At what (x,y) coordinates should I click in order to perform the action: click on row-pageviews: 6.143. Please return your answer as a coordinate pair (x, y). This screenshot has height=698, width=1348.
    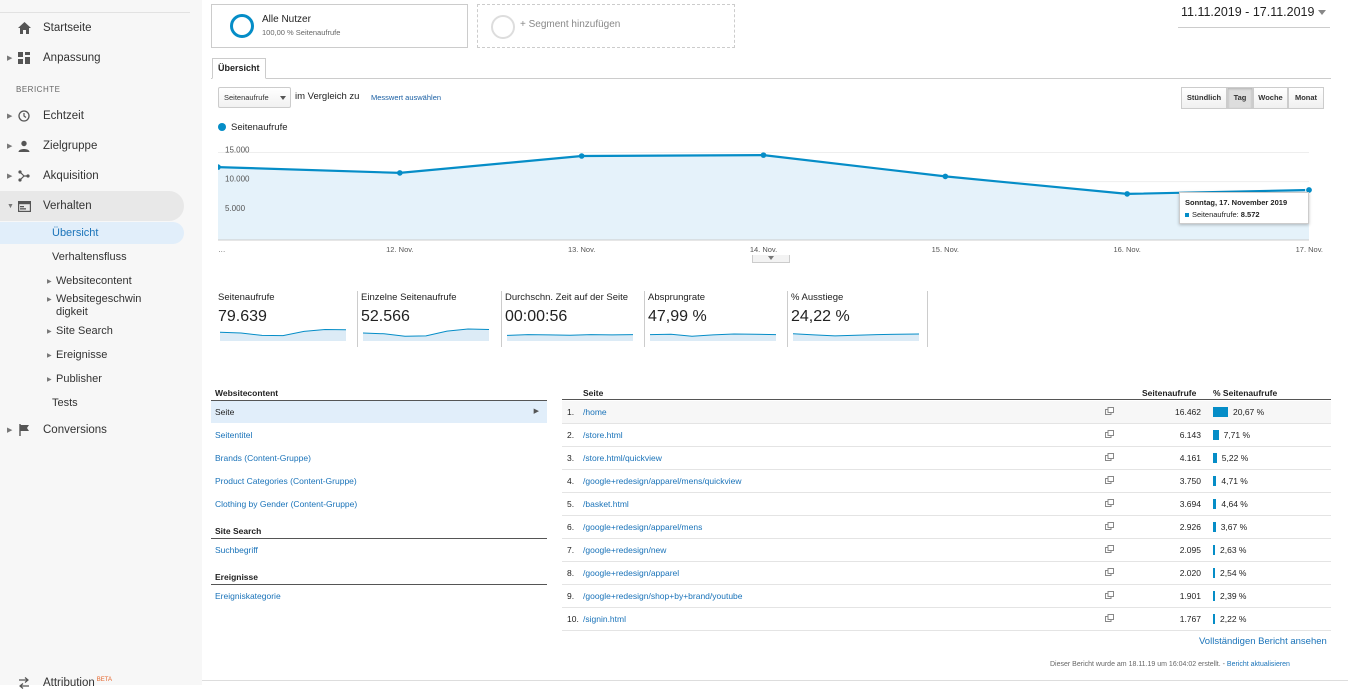
    Looking at the image, I should click on (1190, 435).